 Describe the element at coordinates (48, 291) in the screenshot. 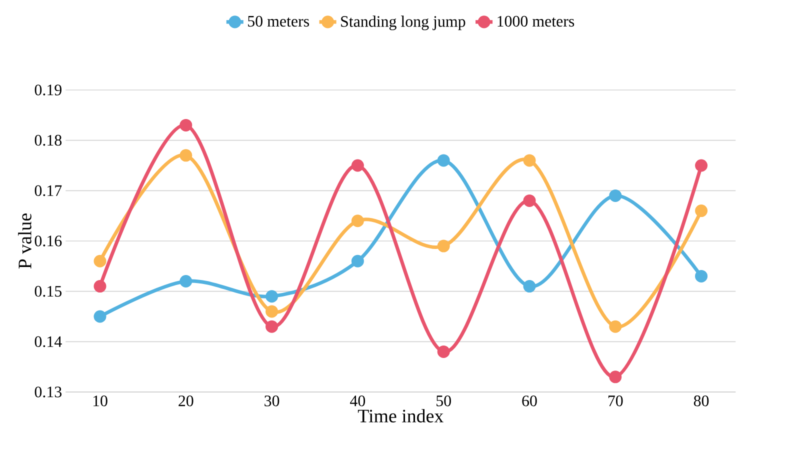

I see `y-tick-label: 0.15` at that location.